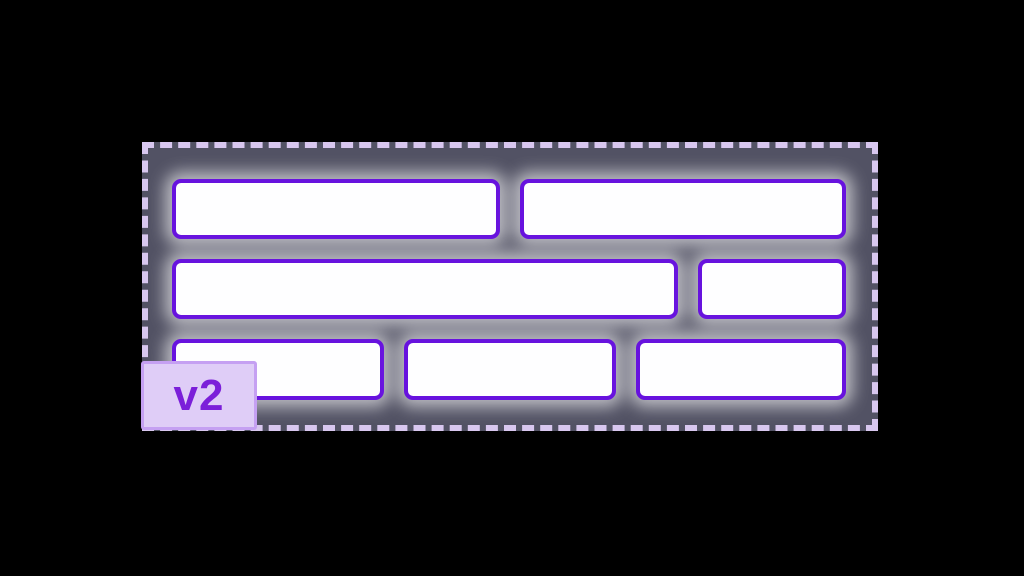 This screenshot has height=576, width=1024. I want to click on version-badge: v2, so click(199, 395).